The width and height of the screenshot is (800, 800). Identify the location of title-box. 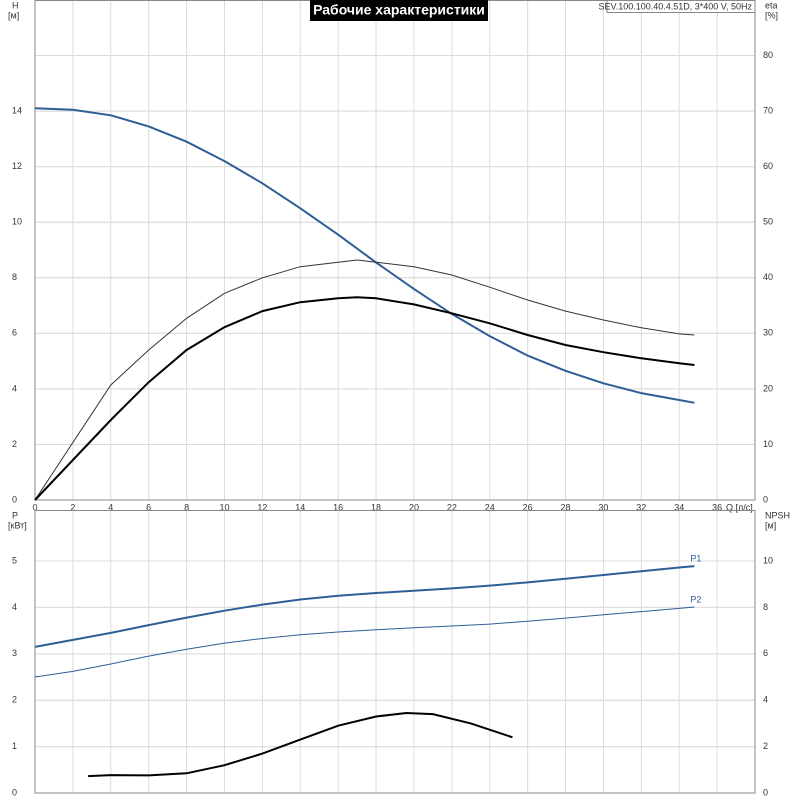
(399, 10).